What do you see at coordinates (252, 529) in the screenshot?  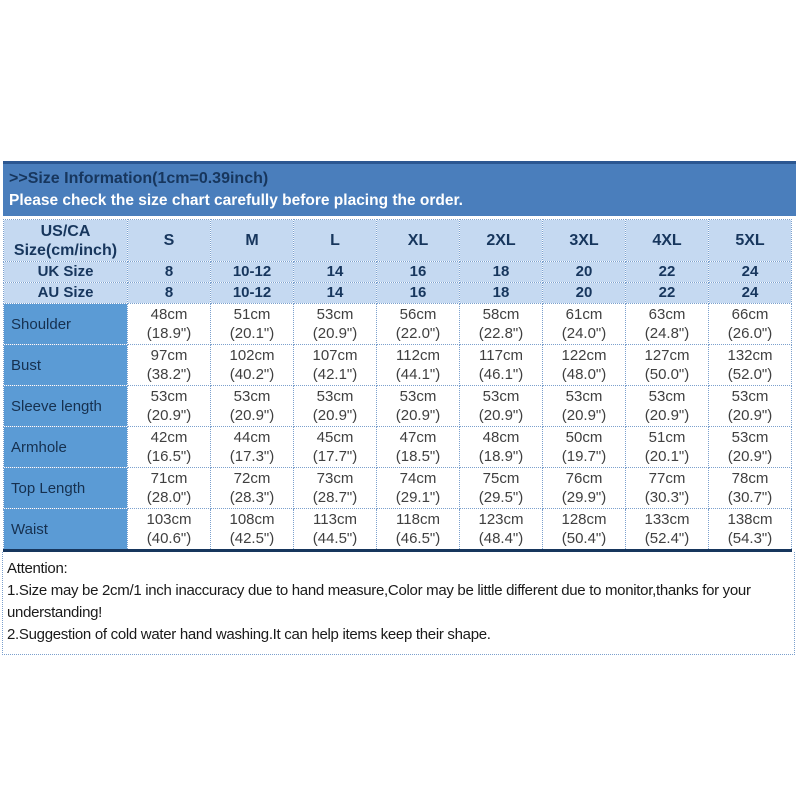 I see `waist-value: 108cm (42.5")` at bounding box center [252, 529].